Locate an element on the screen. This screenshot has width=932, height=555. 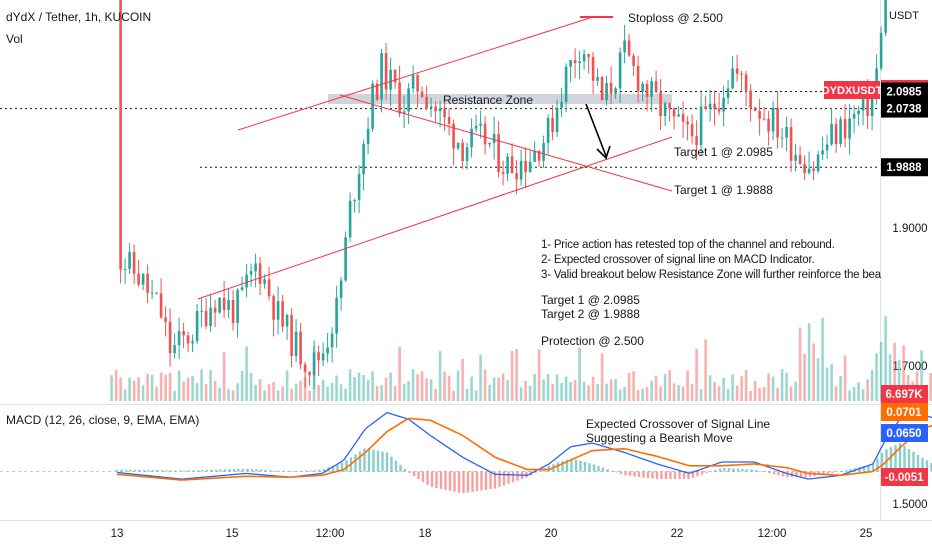
stoploss-label: Stoploss @ 2.500 is located at coordinates (675, 18).